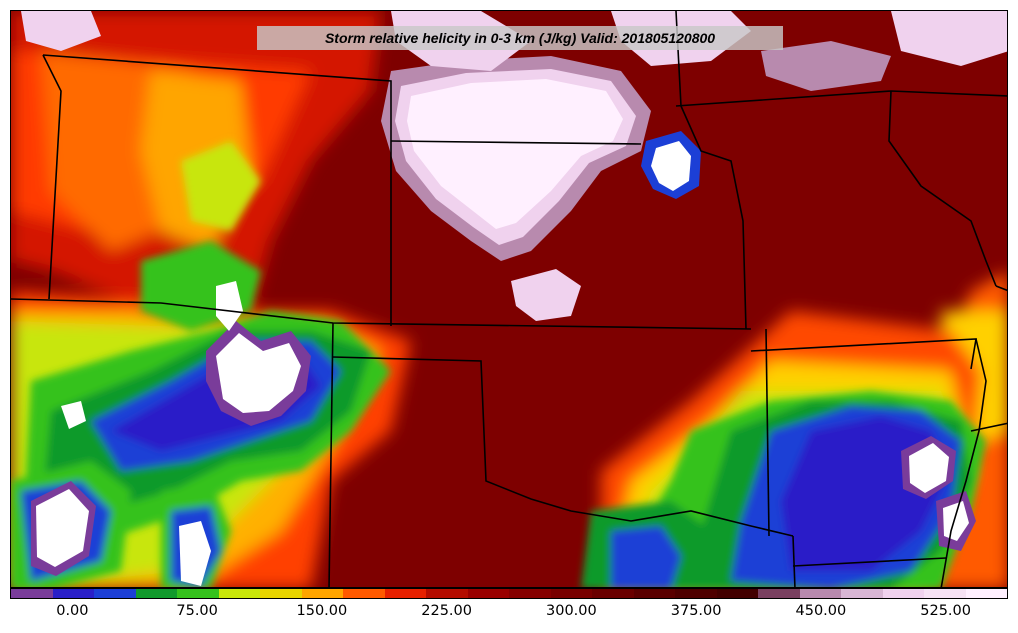  What do you see at coordinates (821, 611) in the screenshot?
I see `colorbar-tick-label: 450.00` at bounding box center [821, 611].